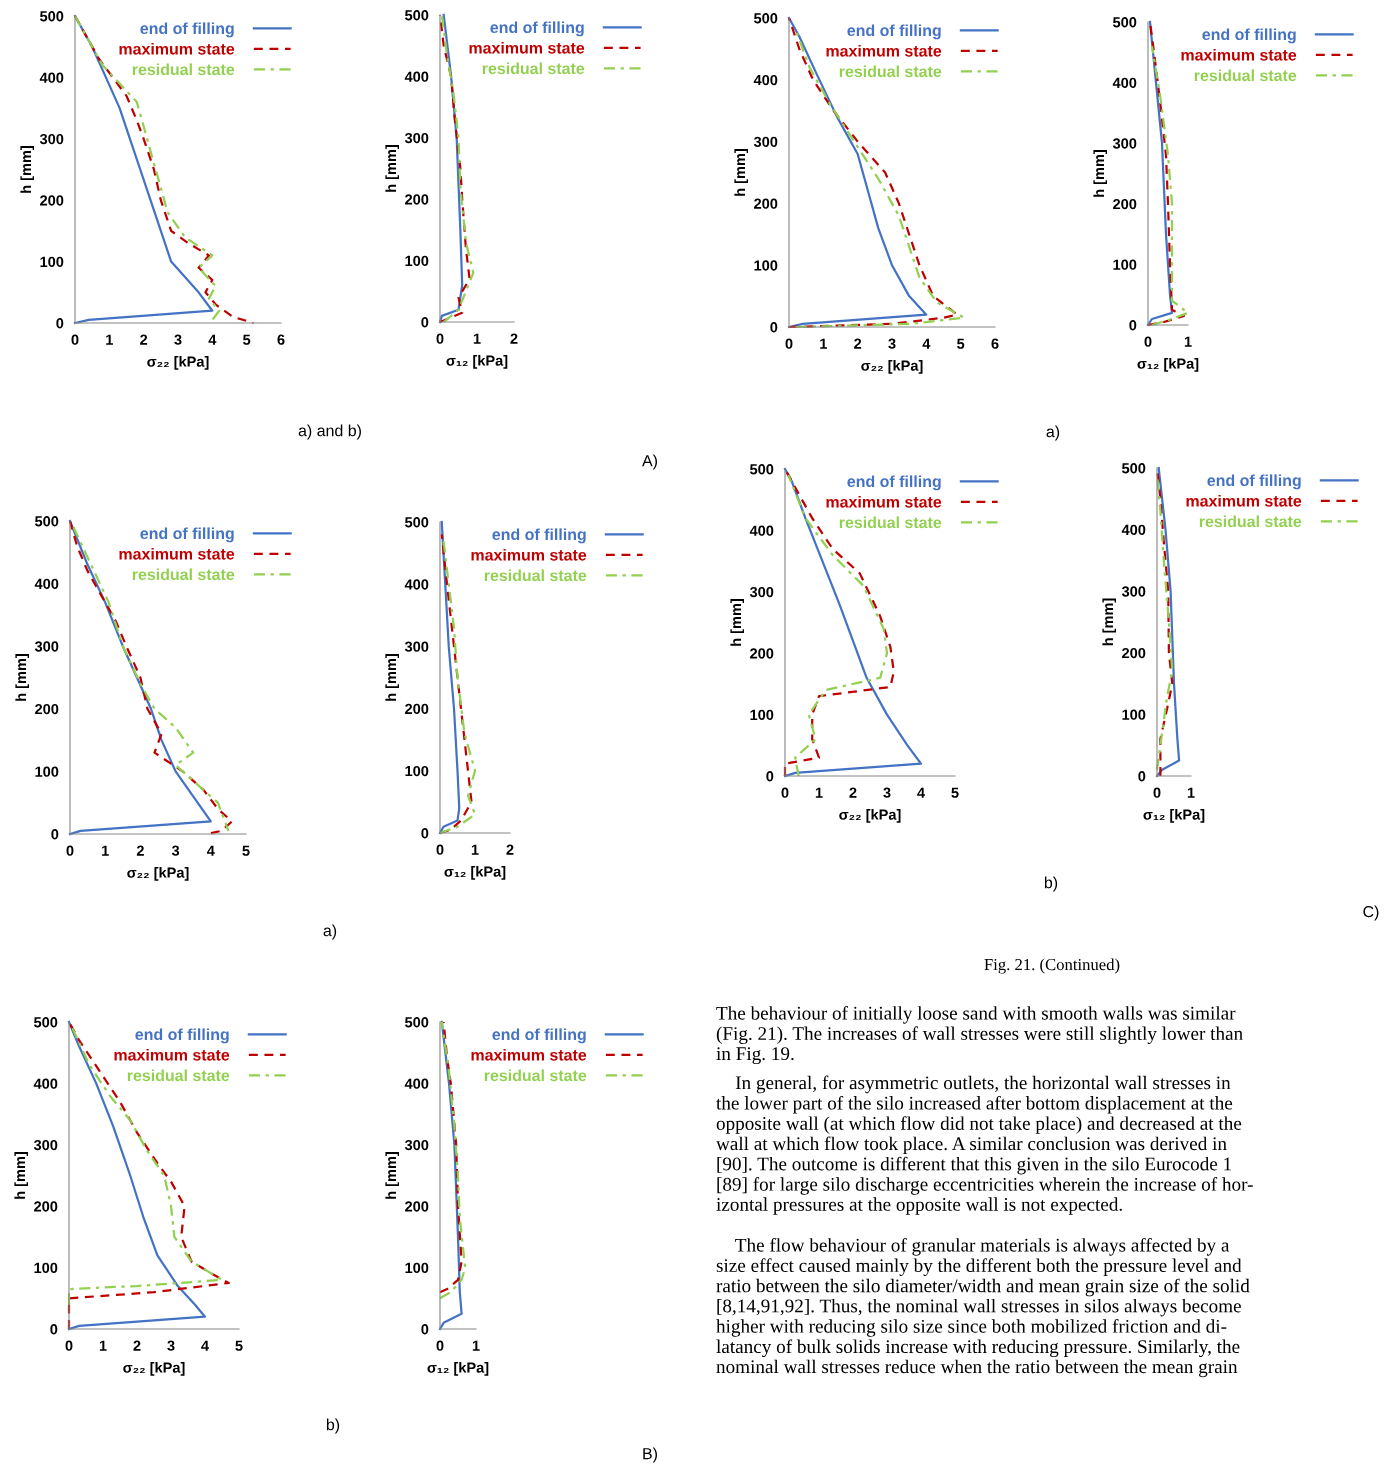 The image size is (1386, 1464). What do you see at coordinates (329, 432) in the screenshot?
I see `text: a) and b)` at bounding box center [329, 432].